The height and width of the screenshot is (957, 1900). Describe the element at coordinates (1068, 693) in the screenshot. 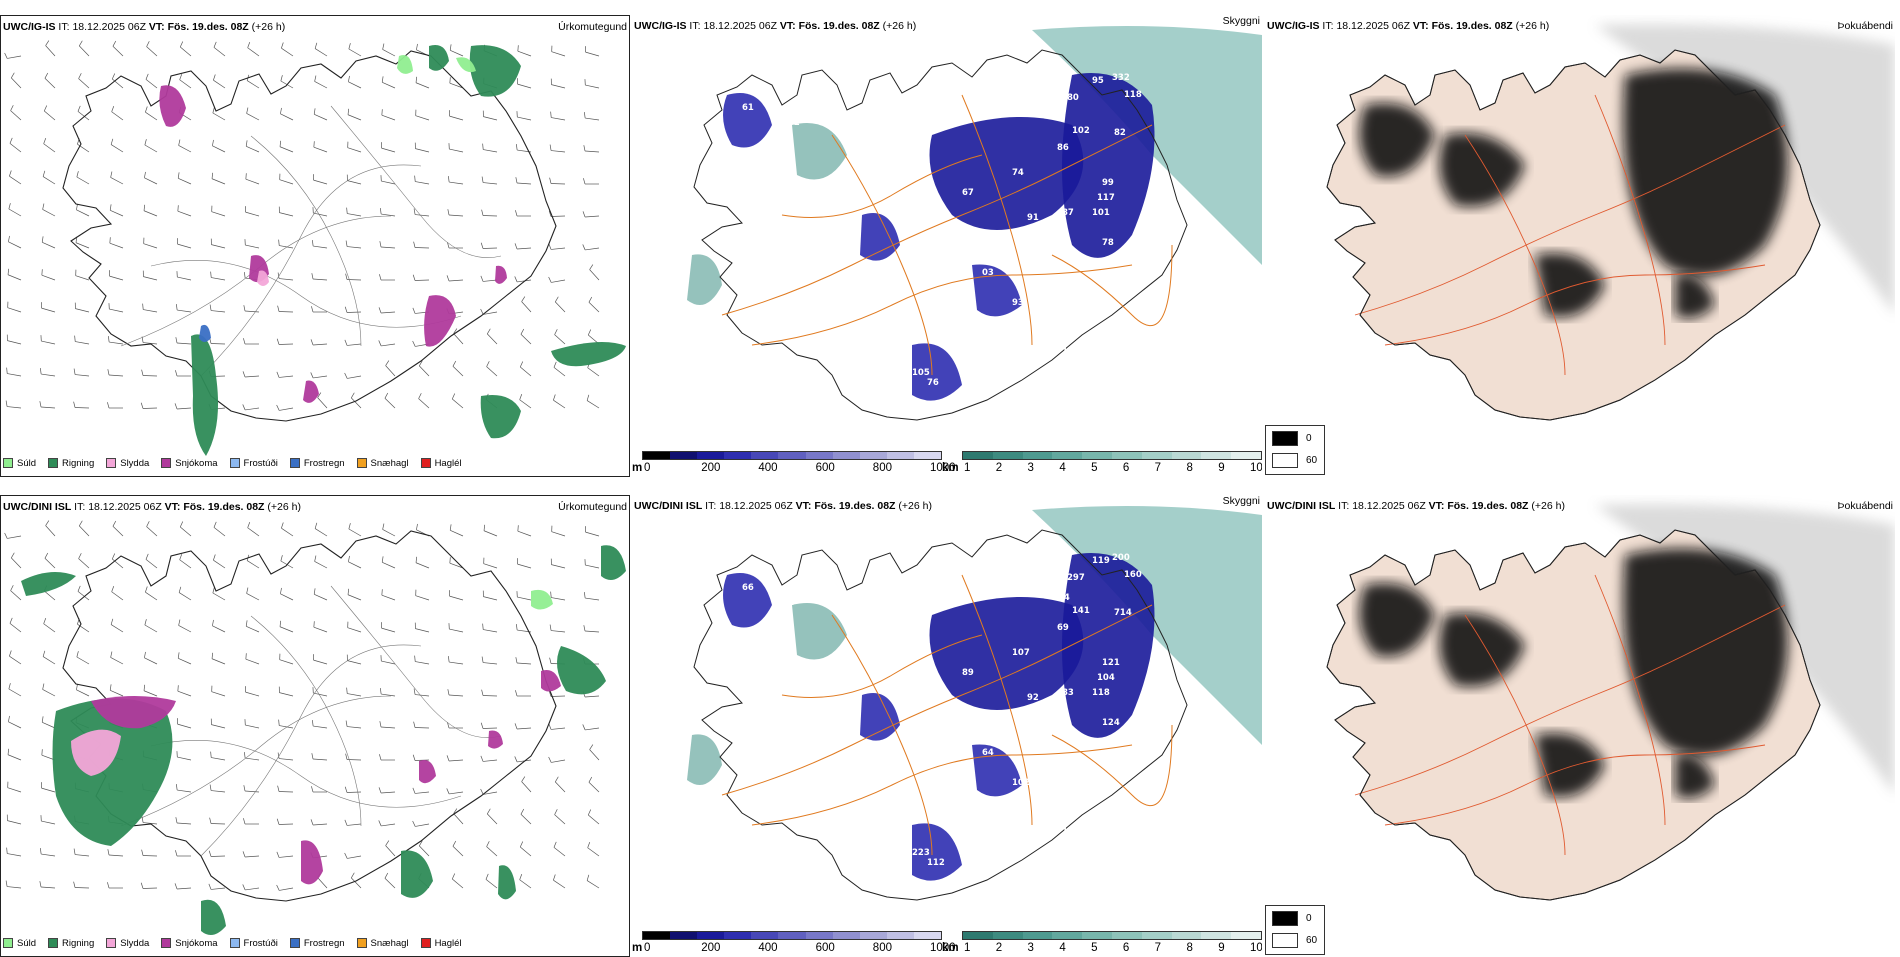

I see `cloud-base-value: 83` at that location.